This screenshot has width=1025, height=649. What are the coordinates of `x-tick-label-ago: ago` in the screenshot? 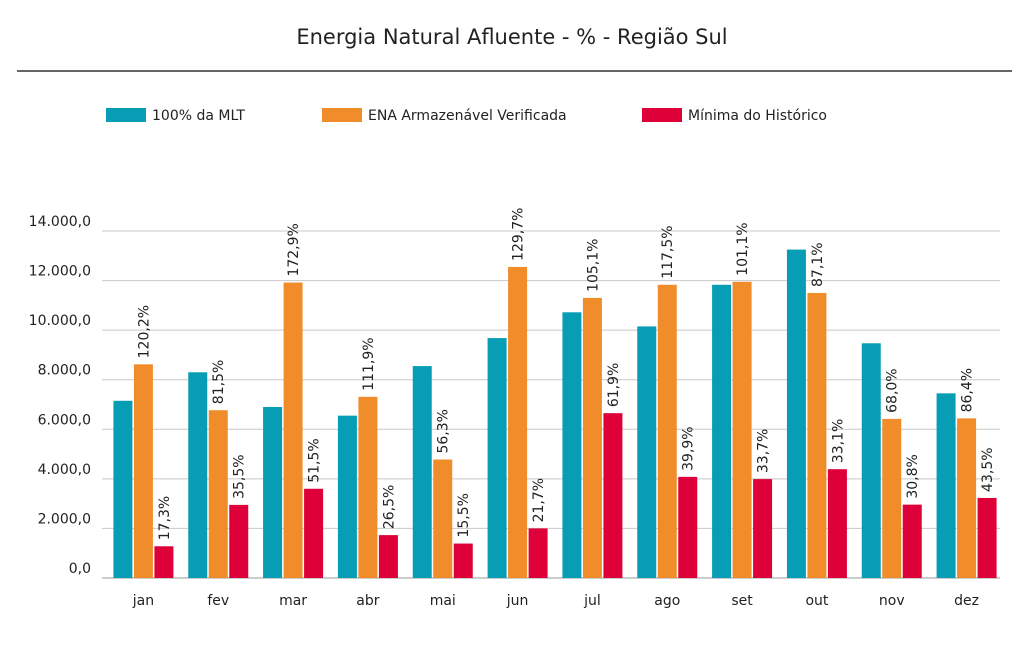 It's located at (667, 601).